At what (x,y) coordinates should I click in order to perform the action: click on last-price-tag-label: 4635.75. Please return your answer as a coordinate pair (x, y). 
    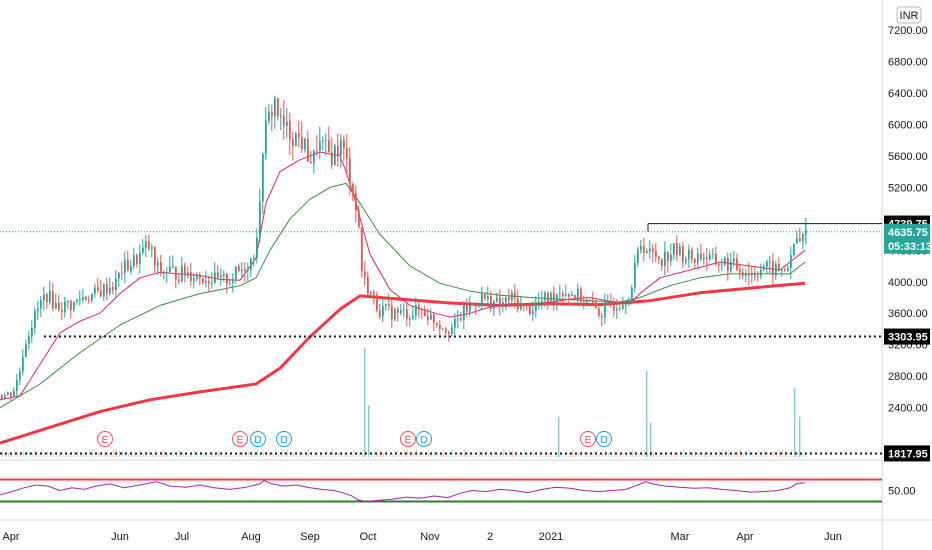
    Looking at the image, I should click on (908, 233).